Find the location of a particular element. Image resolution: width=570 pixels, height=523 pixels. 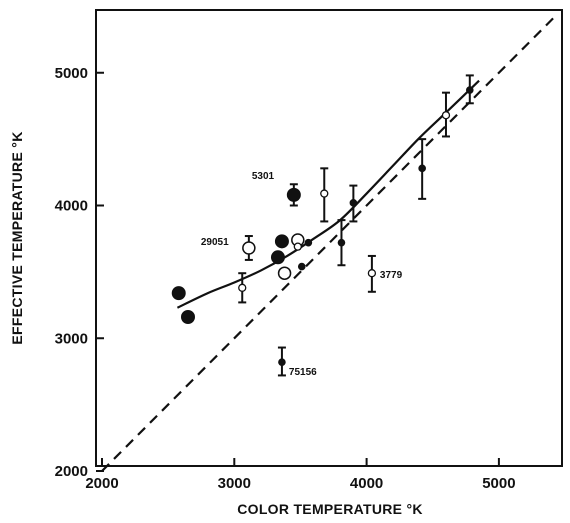

annotations: 5301 29051 3779 75156 is located at coordinates (302, 274).